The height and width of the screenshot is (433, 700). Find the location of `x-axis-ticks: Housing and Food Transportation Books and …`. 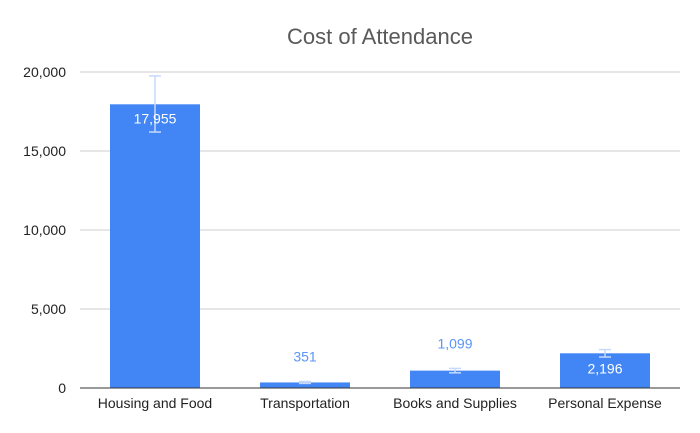

x-axis-ticks: Housing and Food Transportation Books and … is located at coordinates (380, 403).